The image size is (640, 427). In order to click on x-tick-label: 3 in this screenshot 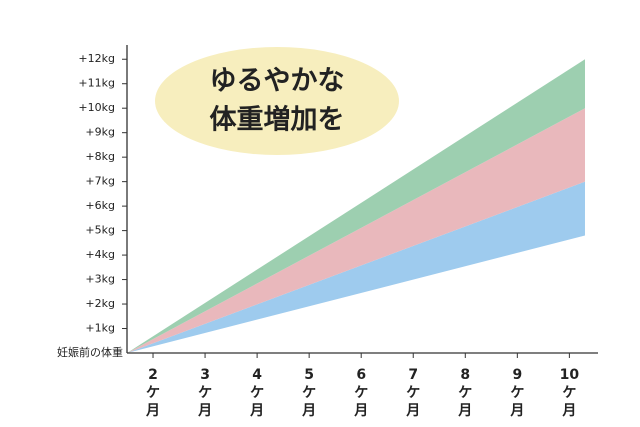, I will do `click(205, 375)`.